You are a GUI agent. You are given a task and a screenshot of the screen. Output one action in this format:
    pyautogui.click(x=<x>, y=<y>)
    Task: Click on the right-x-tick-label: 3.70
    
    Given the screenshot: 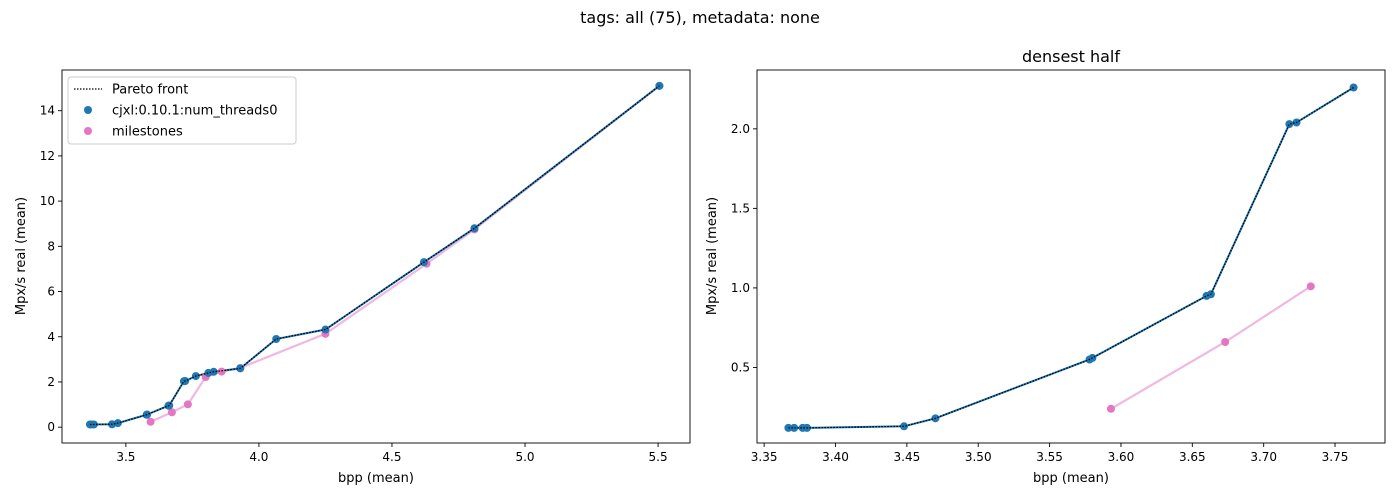 What is the action you would take?
    pyautogui.click(x=1263, y=457)
    